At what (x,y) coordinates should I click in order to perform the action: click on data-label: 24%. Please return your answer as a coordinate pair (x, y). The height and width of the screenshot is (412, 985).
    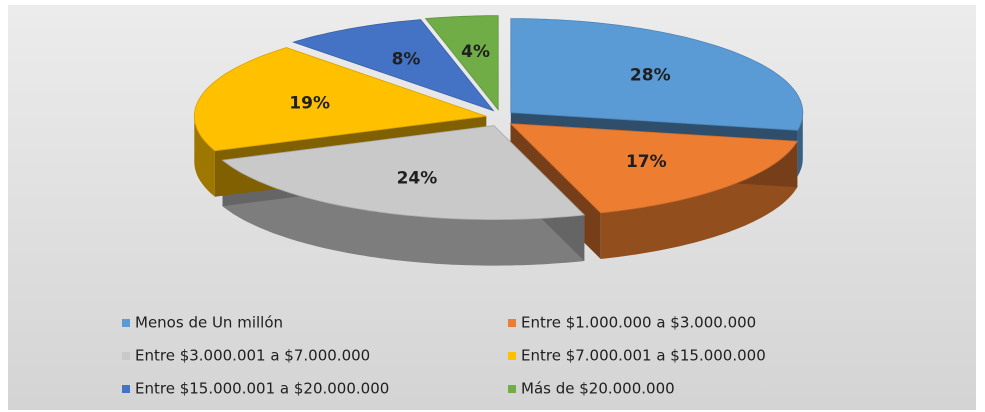
    Looking at the image, I should click on (417, 178).